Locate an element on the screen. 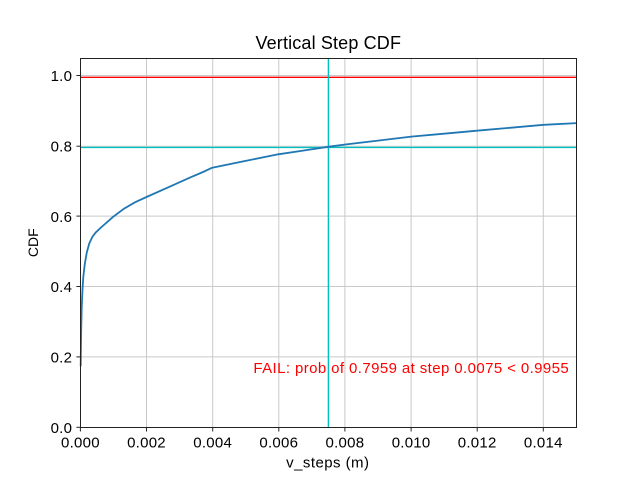 The height and width of the screenshot is (485, 640). svg-text: CDF is located at coordinates (33, 242).